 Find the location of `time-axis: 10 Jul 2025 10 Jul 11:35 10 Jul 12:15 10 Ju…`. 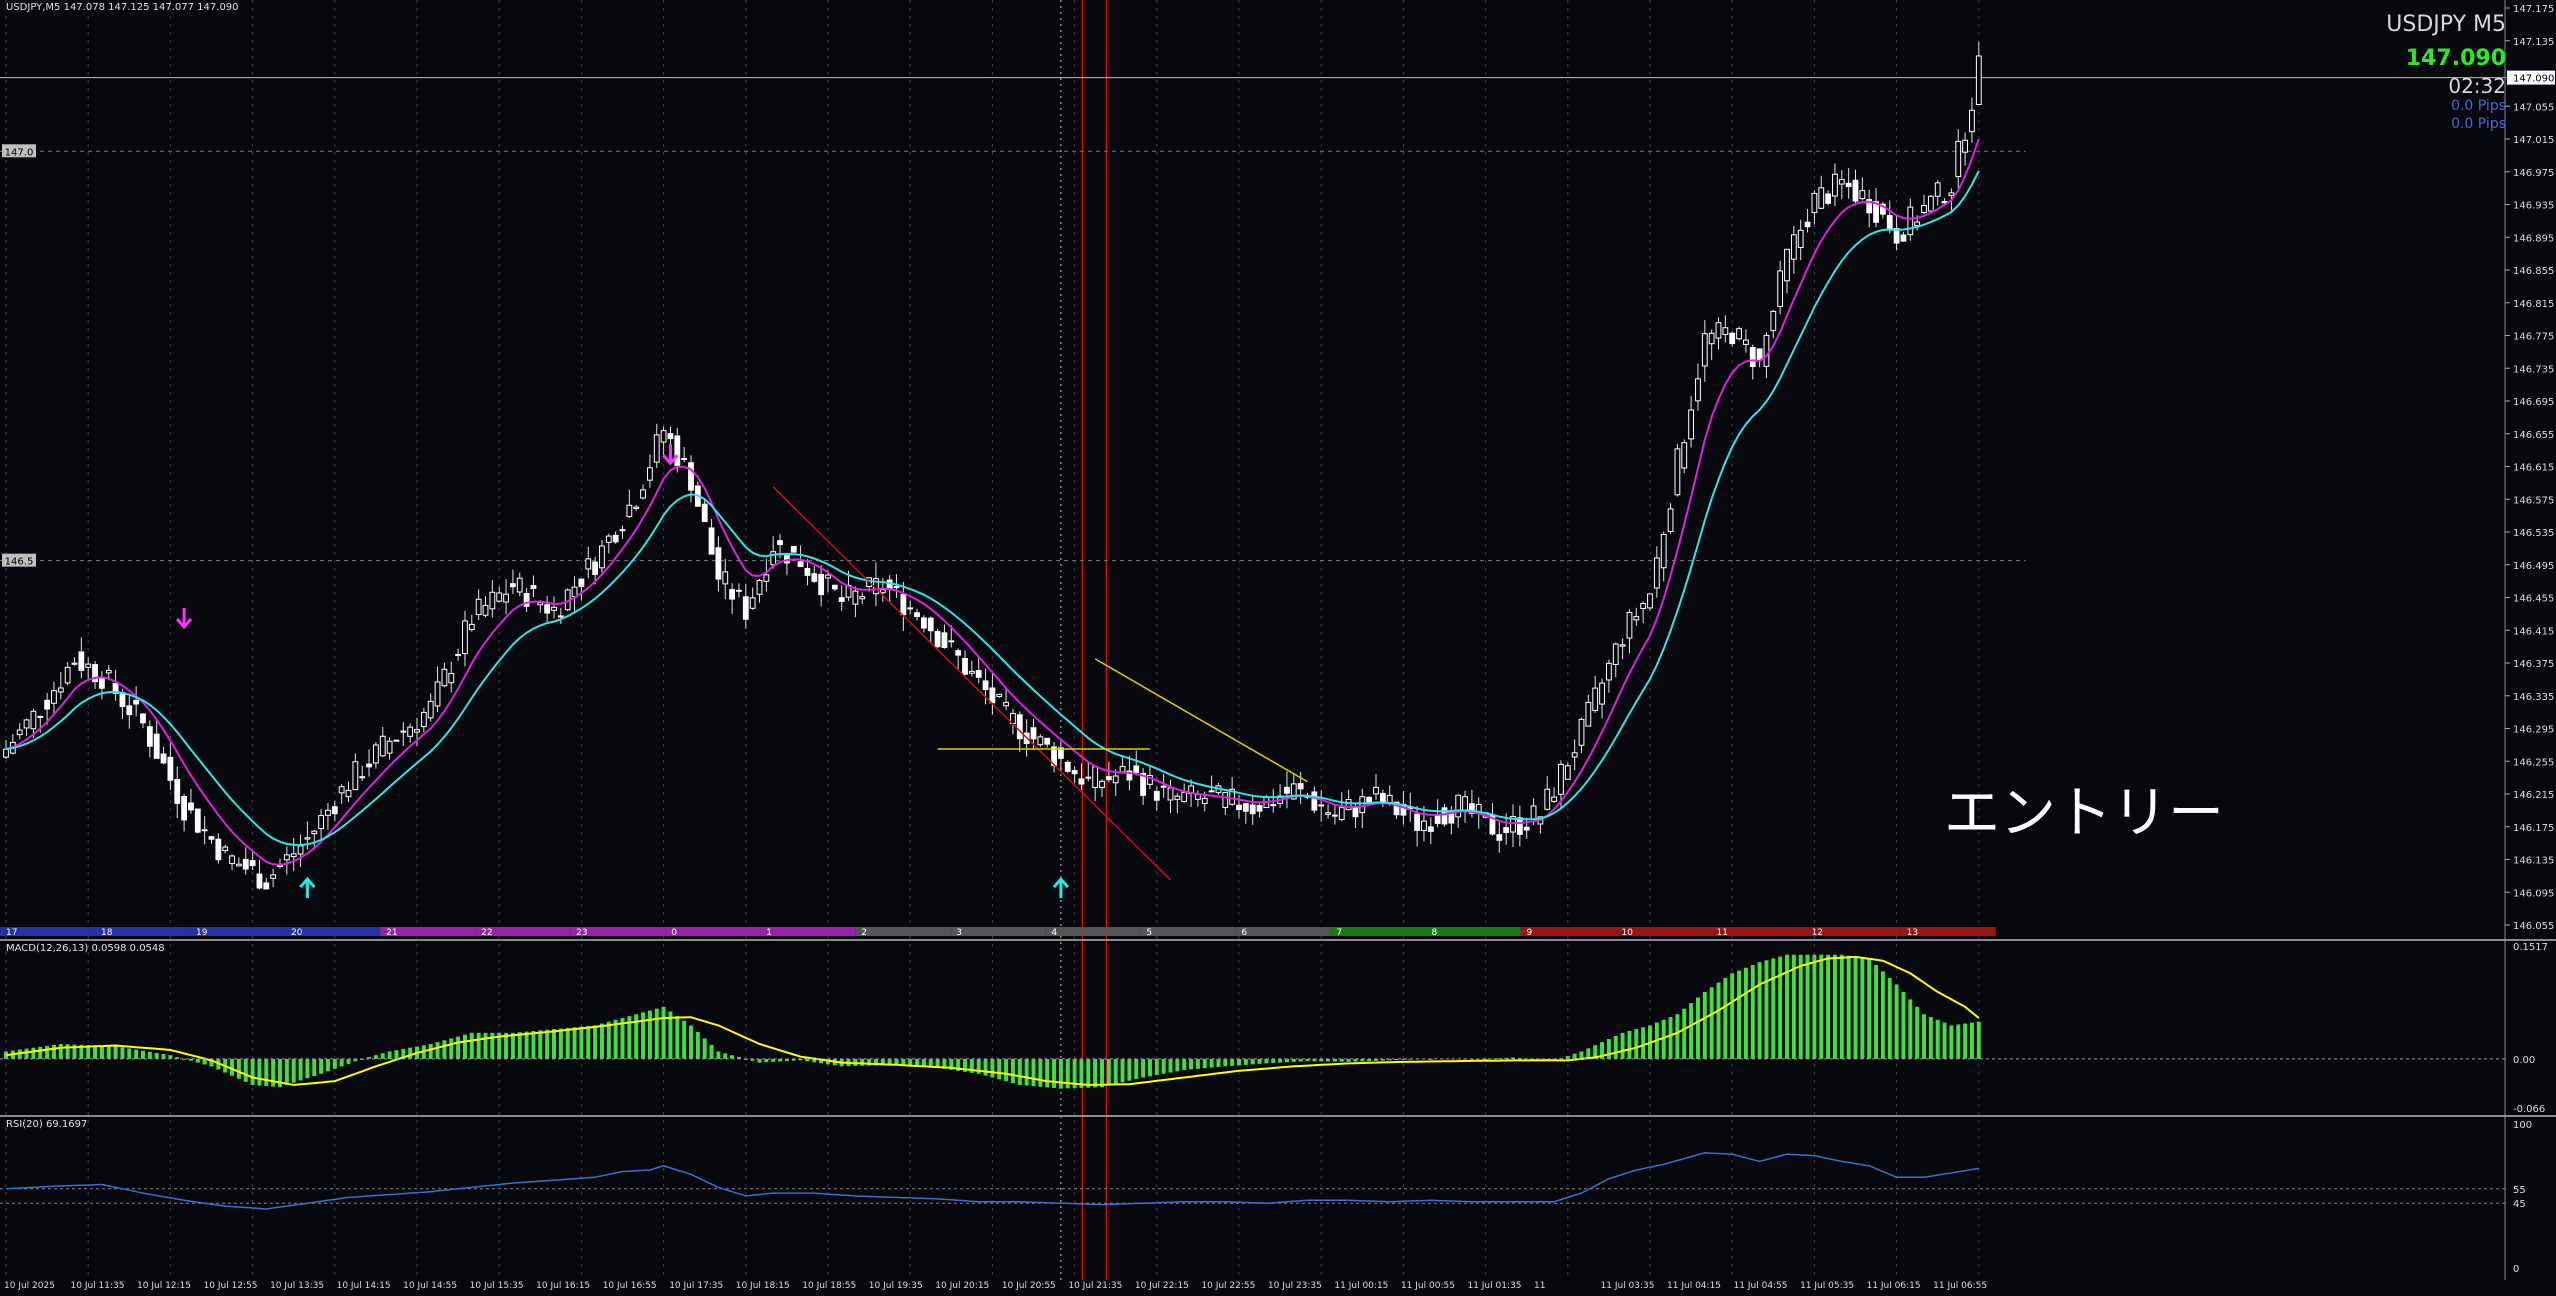

time-axis: 10 Jul 2025 10 Jul 11:35 10 Jul 12:15 10 Ju… is located at coordinates (995, 1286).